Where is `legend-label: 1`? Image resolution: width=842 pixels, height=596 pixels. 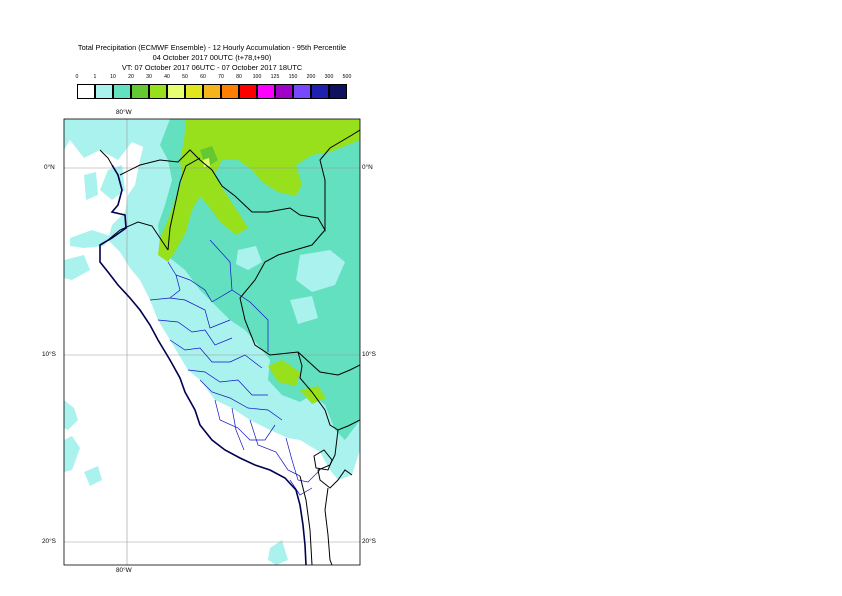 legend-label: 1 is located at coordinates (95, 77).